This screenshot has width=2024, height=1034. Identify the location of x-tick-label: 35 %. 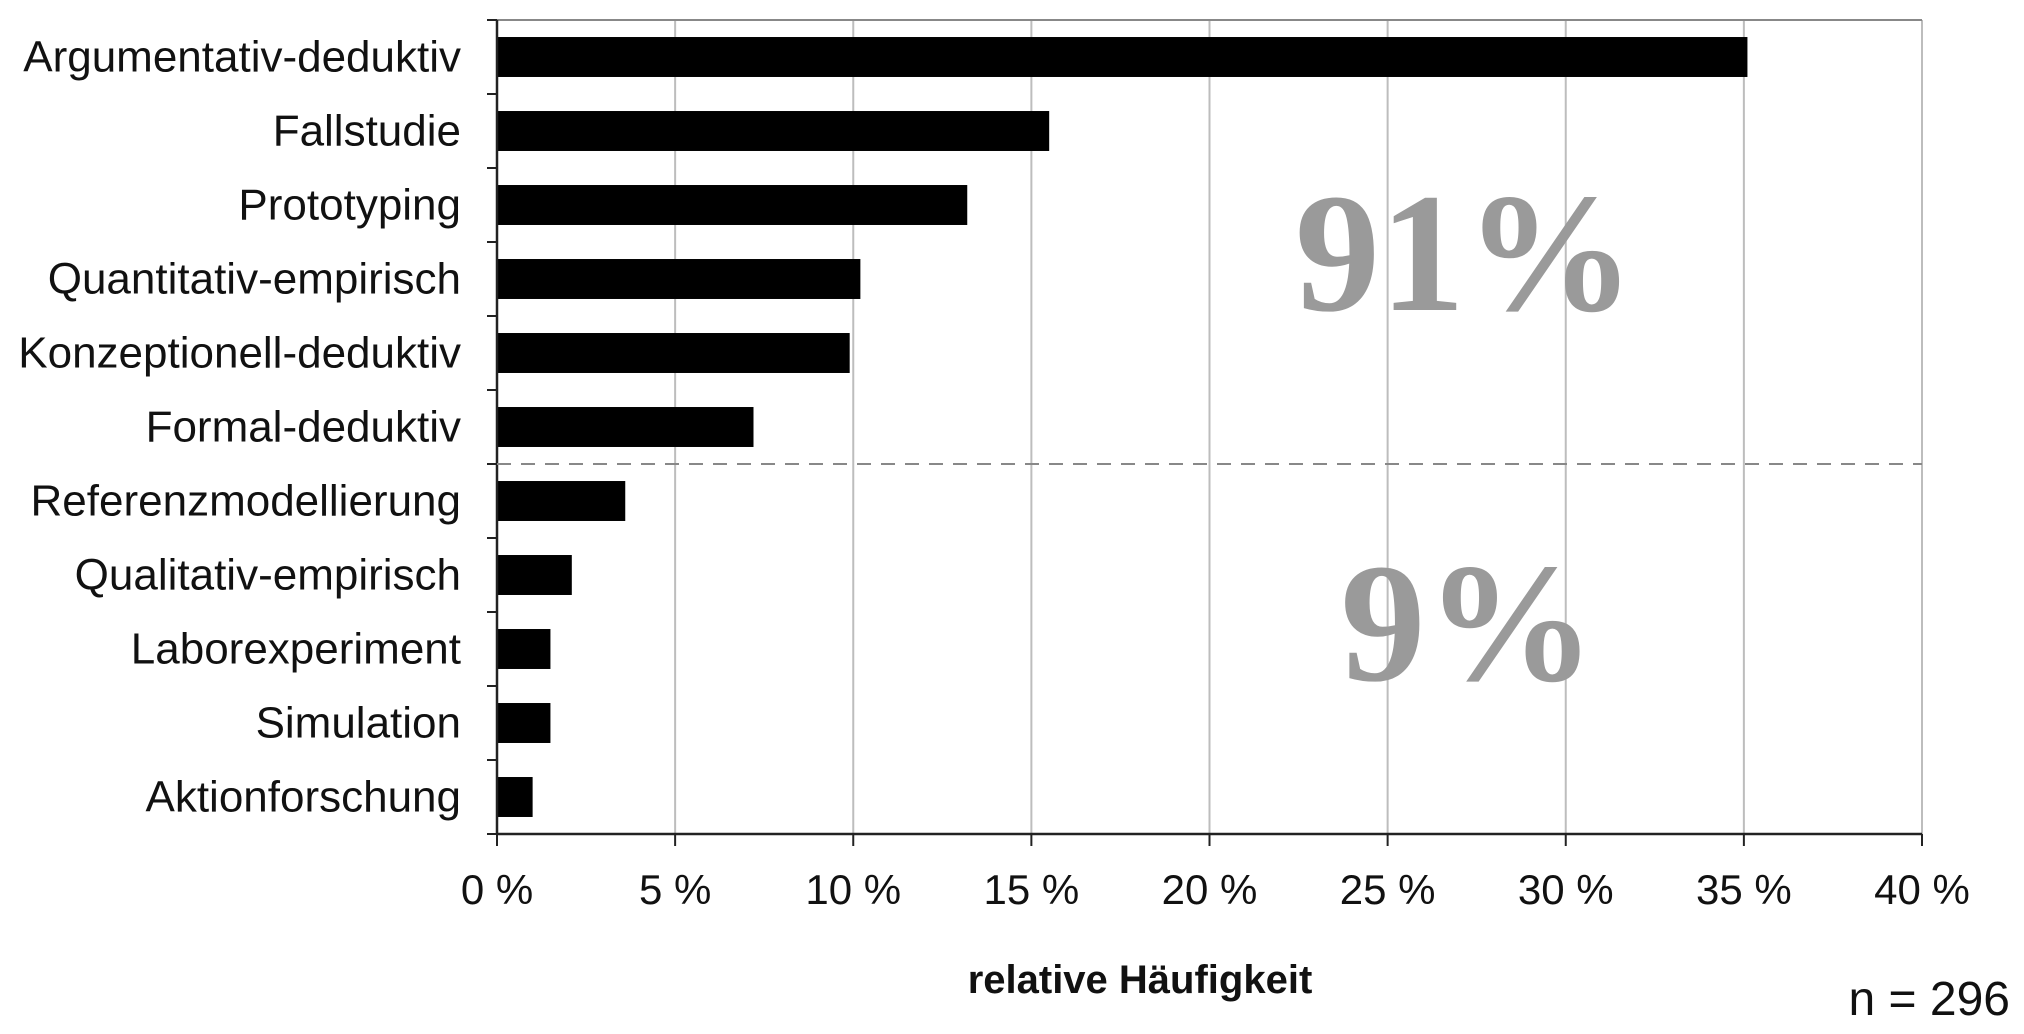
(1744, 889).